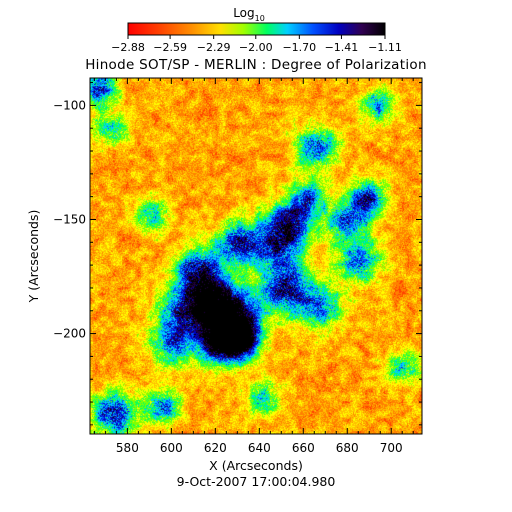 This screenshot has width=512, height=512. I want to click on x-tick-label: 640, so click(259, 448).